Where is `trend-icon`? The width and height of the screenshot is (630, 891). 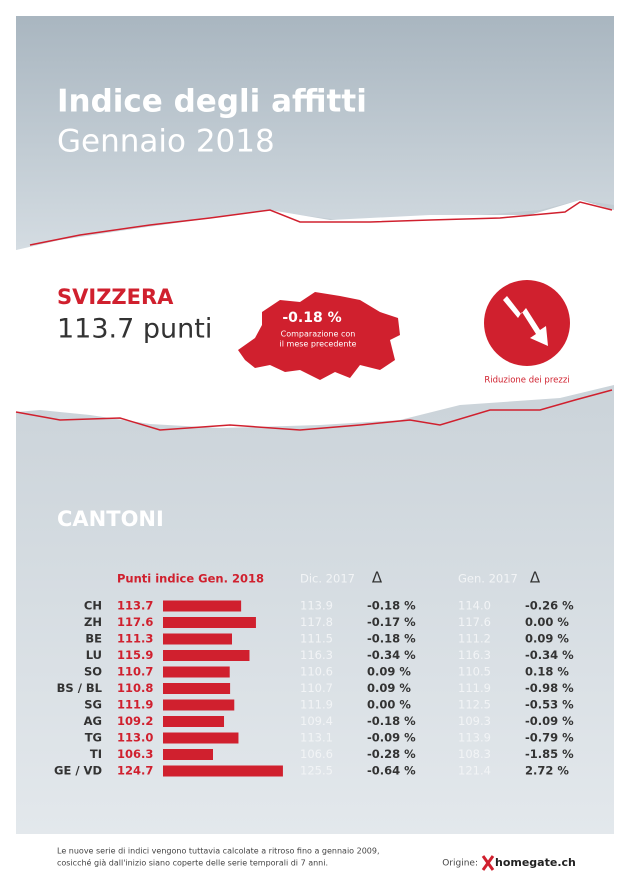 trend-icon is located at coordinates (527, 323).